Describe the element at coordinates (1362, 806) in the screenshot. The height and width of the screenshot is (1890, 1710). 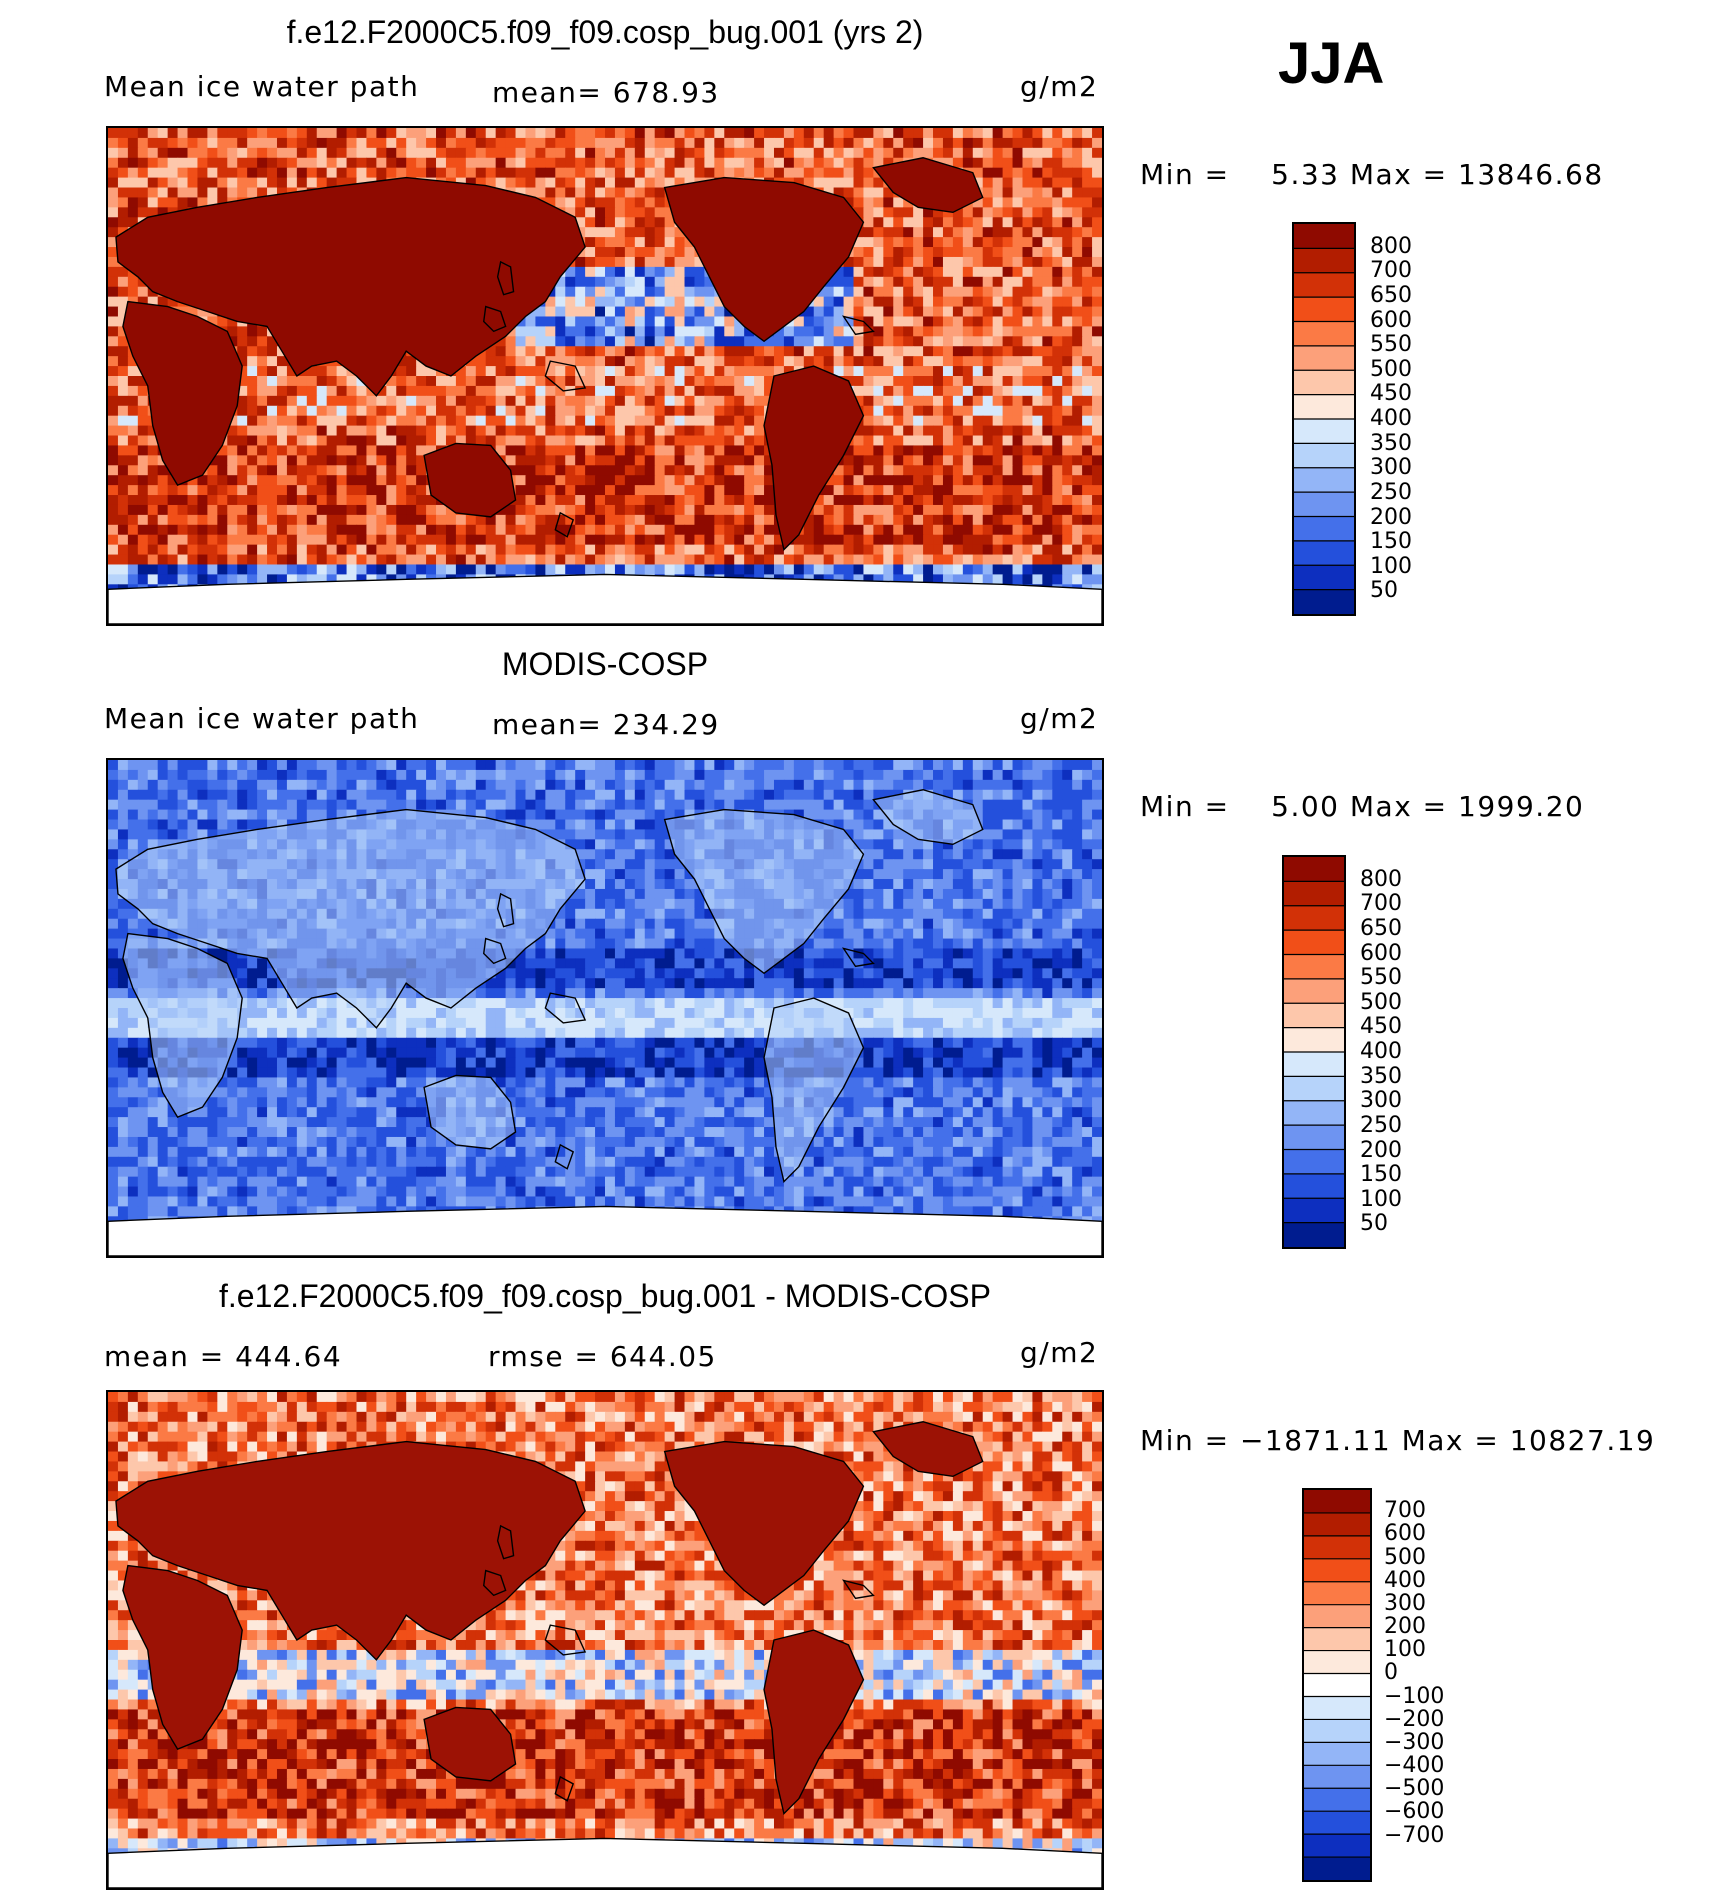
I see `min-max-label: Min = 5.00 Max = 1999.20` at that location.